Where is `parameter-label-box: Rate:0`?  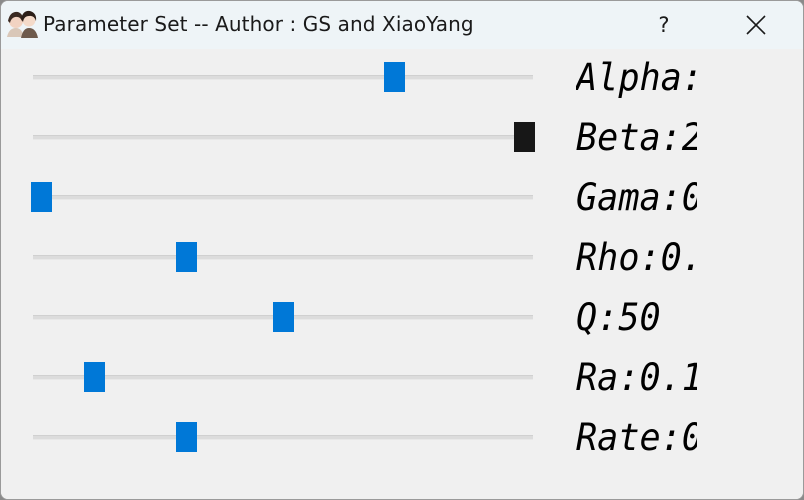 parameter-label-box: Rate:0 is located at coordinates (636, 438).